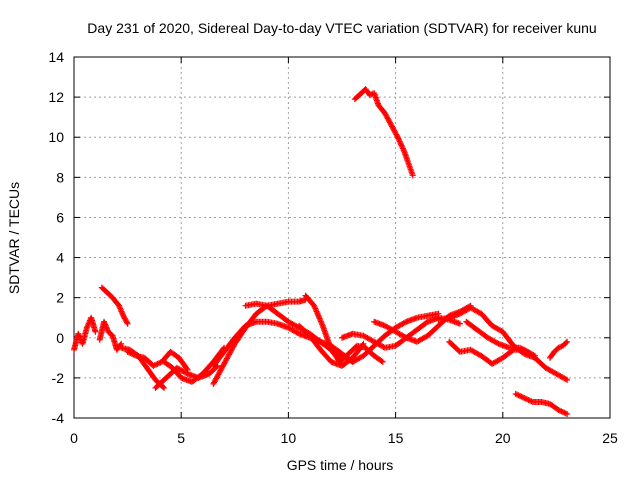  I want to click on x-tick-labels: 0 5 10 15 20 25, so click(344, 438).